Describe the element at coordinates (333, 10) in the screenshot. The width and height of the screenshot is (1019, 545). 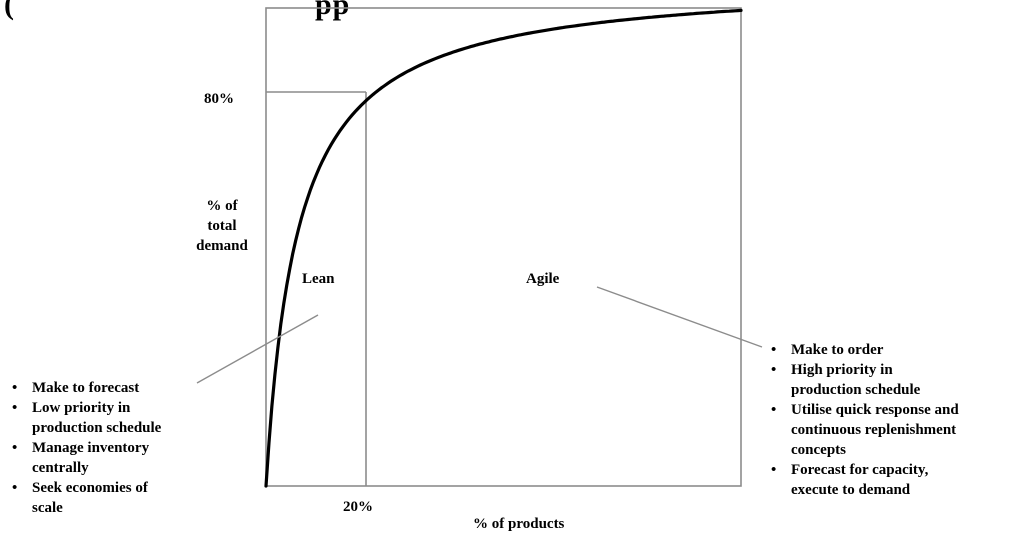
I see `title-fragment-right: pp` at that location.